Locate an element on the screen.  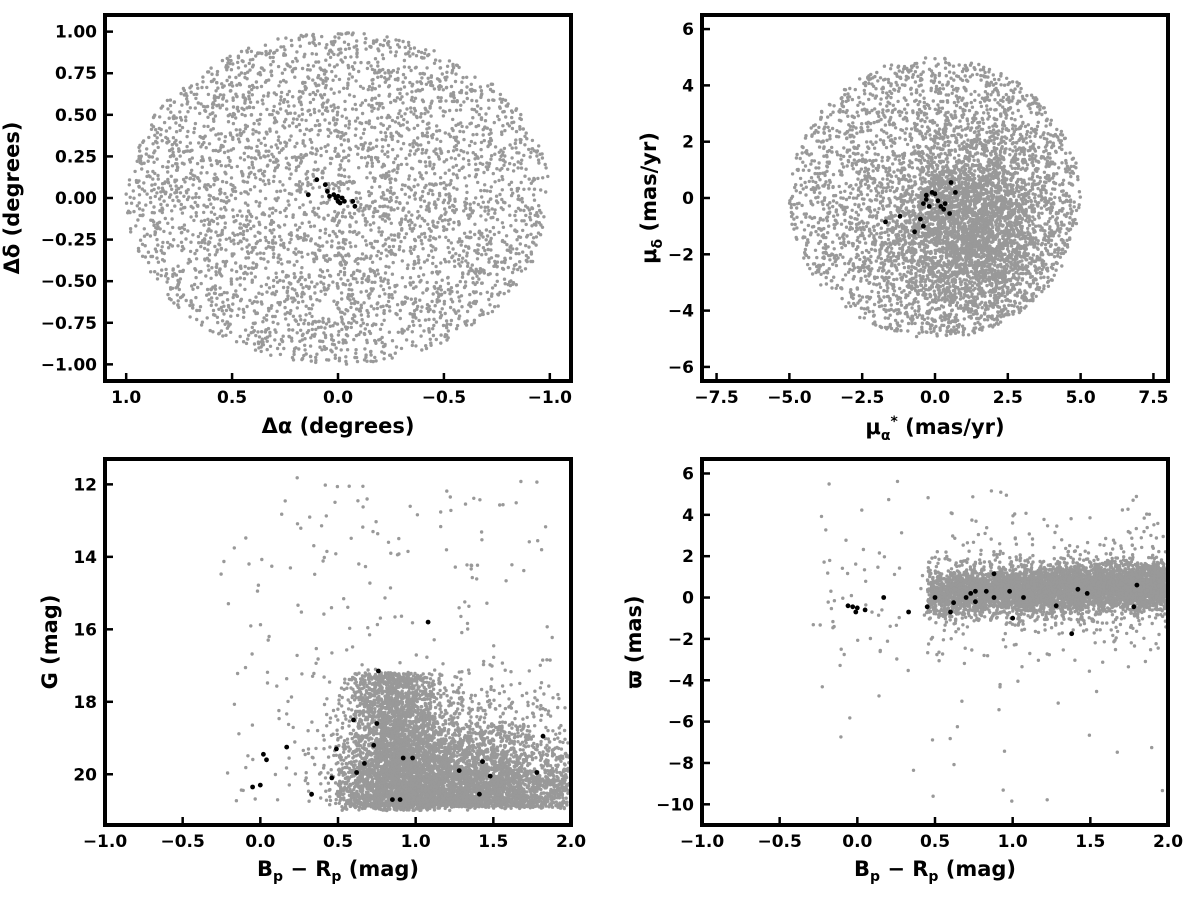
sky-y-axis-label: Δδ (degrees) is located at coordinates (12, 198).